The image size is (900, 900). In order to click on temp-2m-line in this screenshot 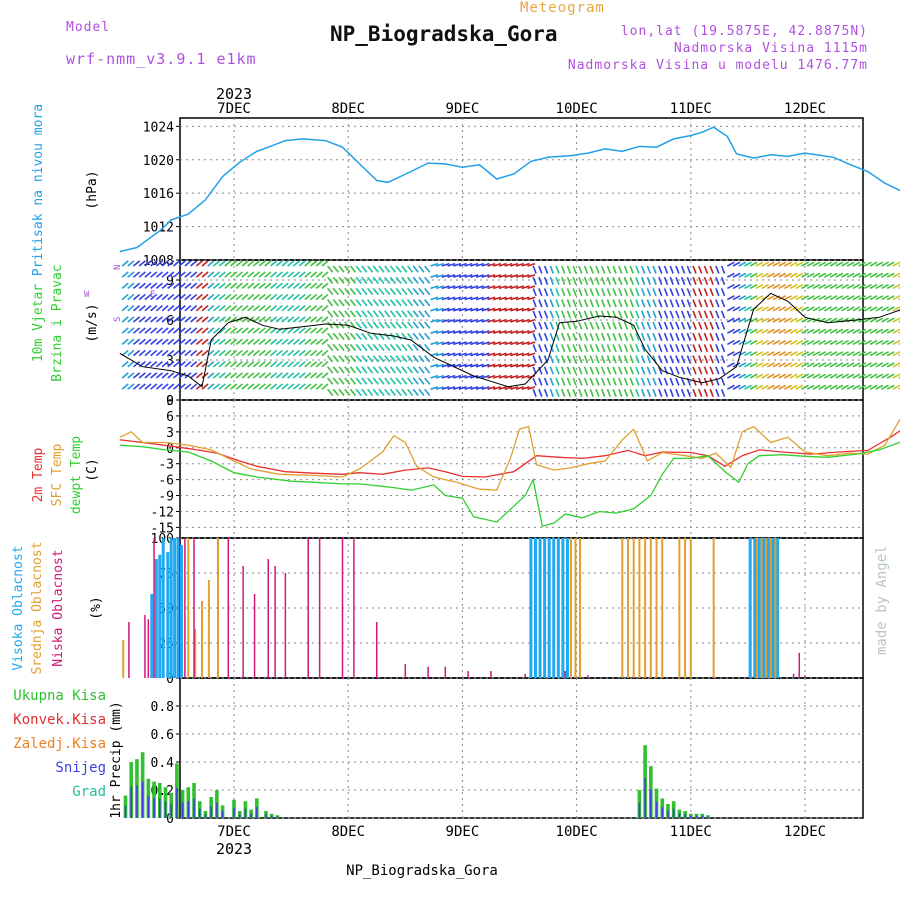, I will do `click(509, 454)`.